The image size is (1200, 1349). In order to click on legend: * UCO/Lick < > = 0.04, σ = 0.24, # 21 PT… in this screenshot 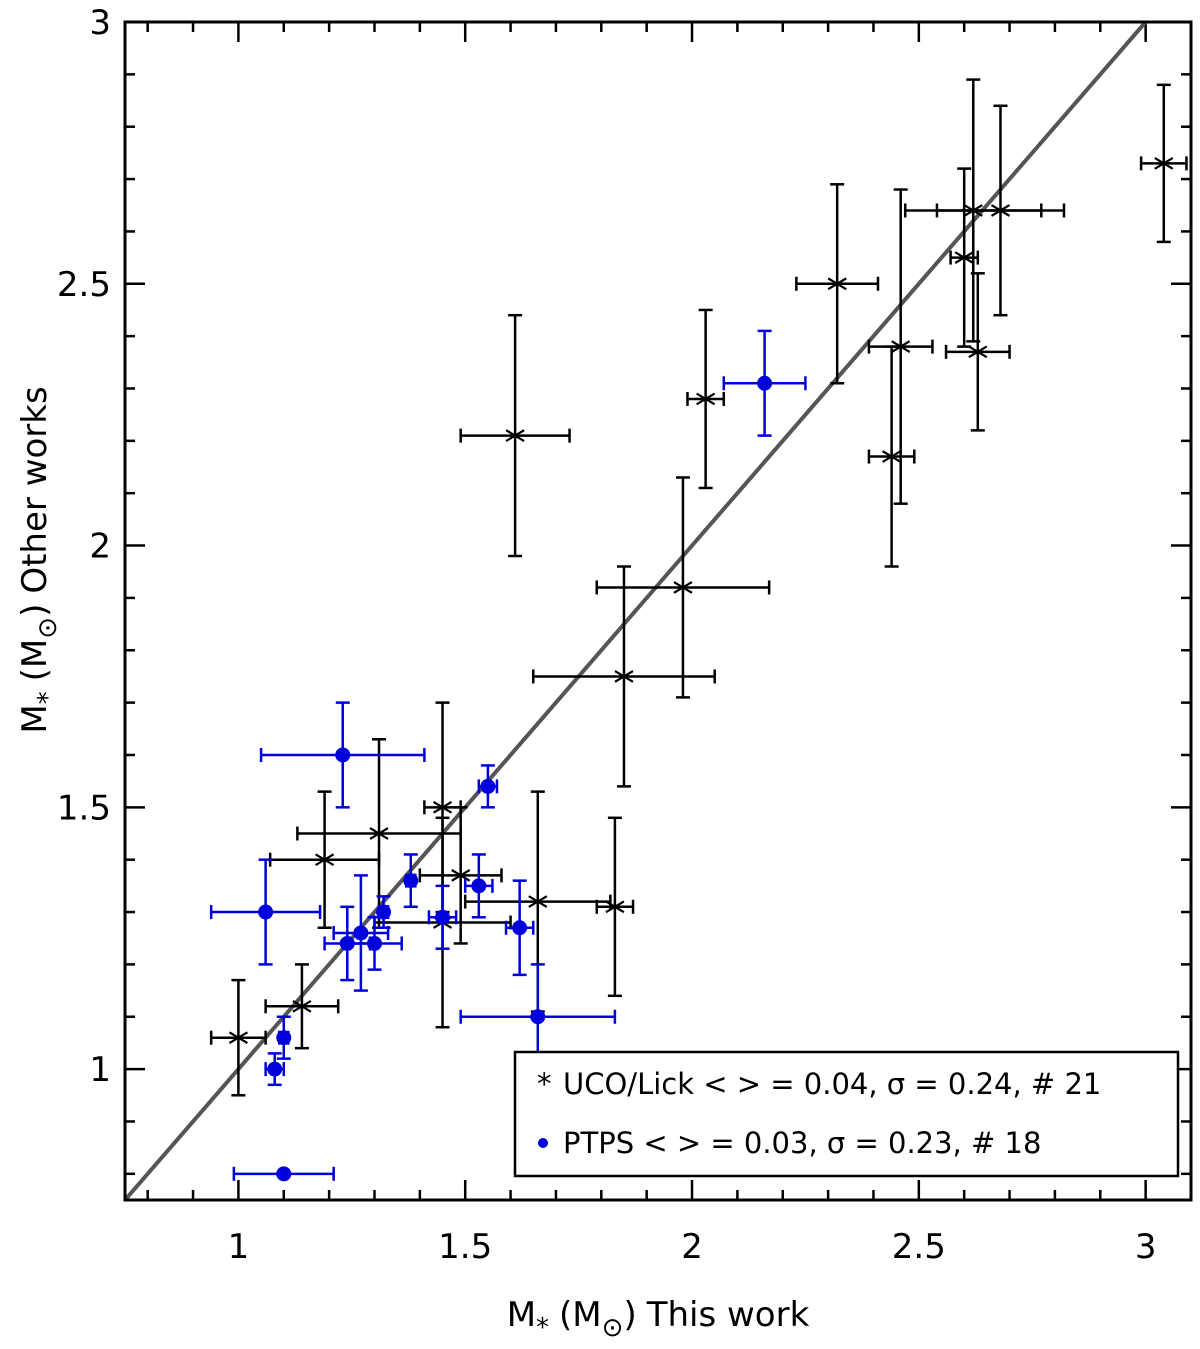, I will do `click(846, 1114)`.